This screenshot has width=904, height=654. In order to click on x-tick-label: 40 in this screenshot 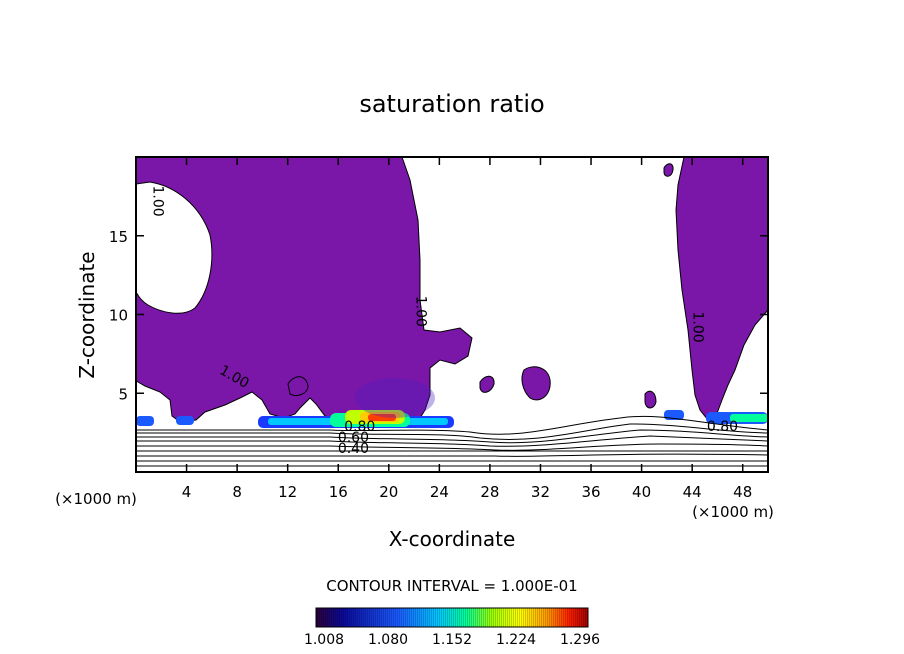, I will do `click(641, 492)`.